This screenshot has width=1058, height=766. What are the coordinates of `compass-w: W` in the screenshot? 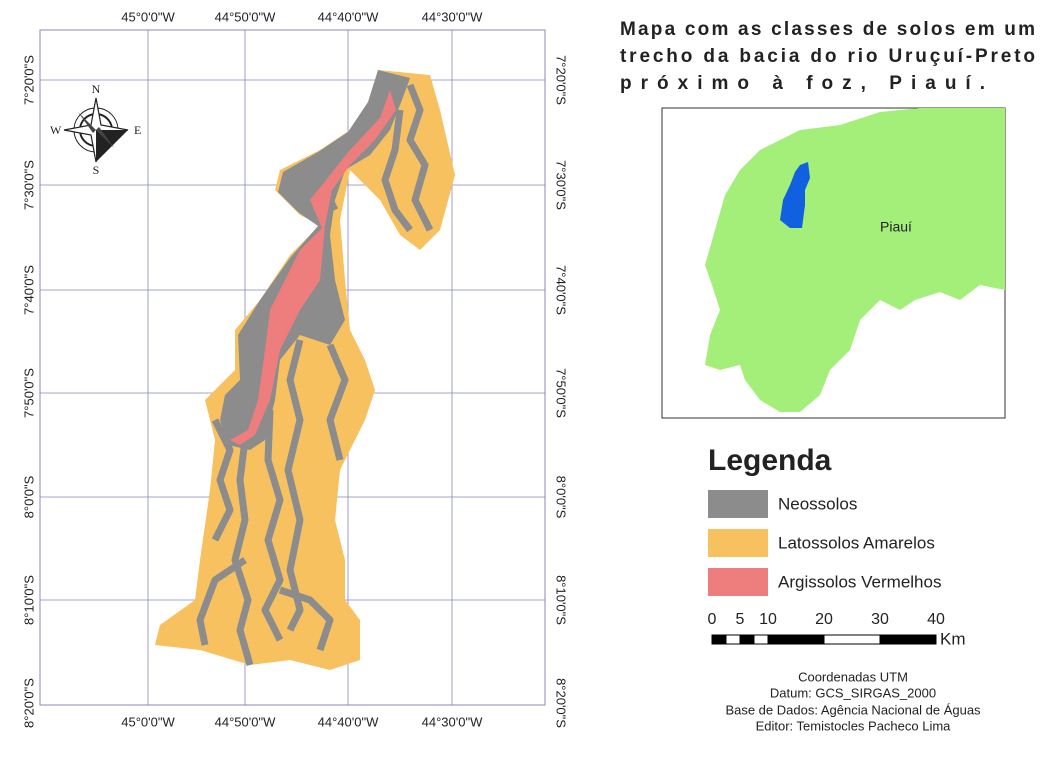 It's located at (56, 130).